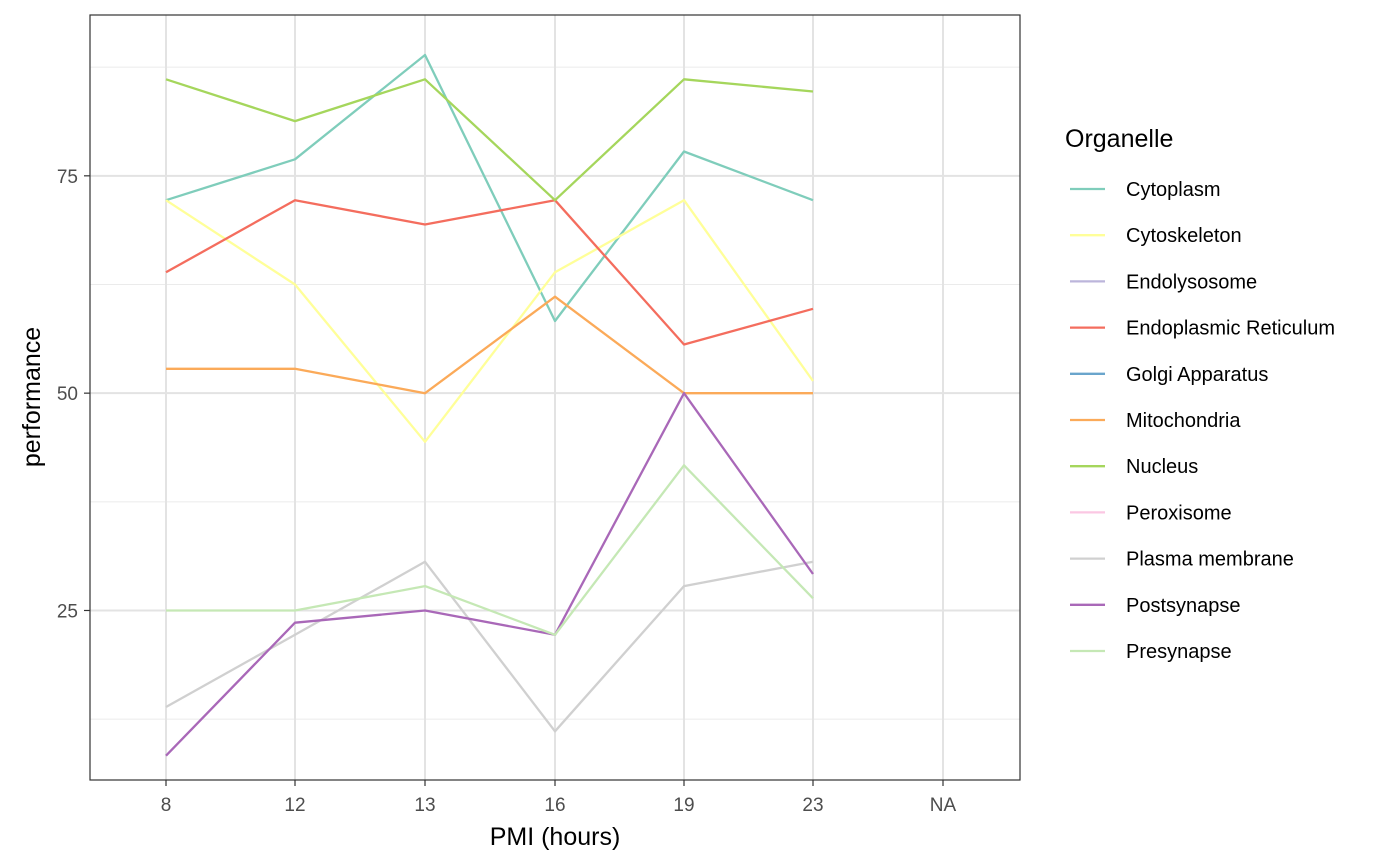  Describe the element at coordinates (1183, 421) in the screenshot. I see `legend-label: Mitochondria` at that location.